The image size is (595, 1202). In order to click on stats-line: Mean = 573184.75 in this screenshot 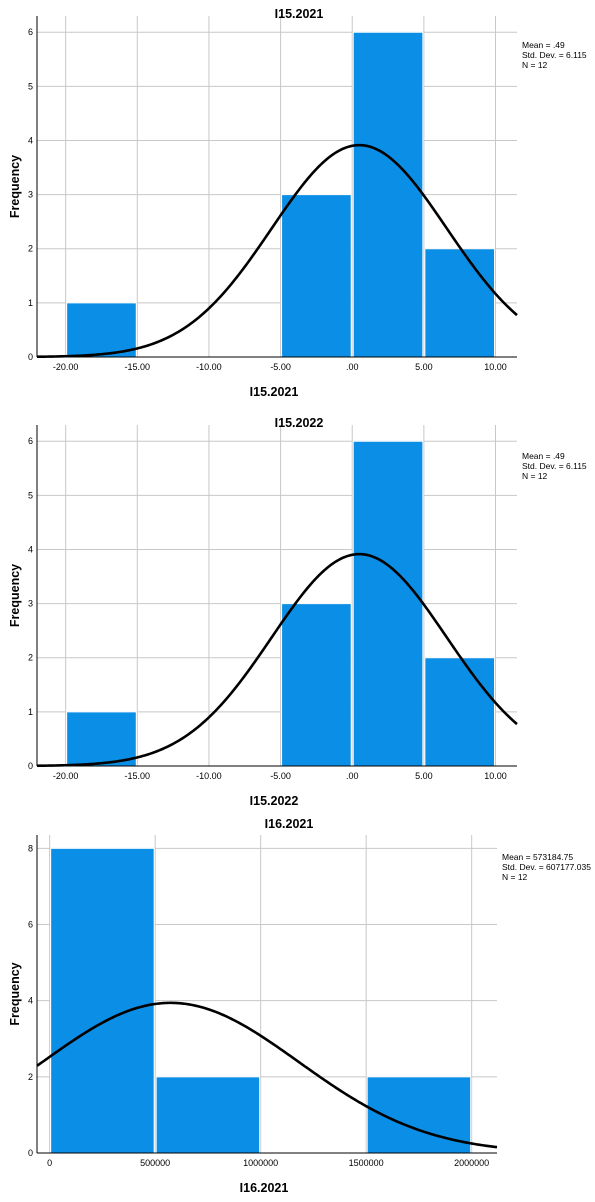, I will do `click(537, 857)`.